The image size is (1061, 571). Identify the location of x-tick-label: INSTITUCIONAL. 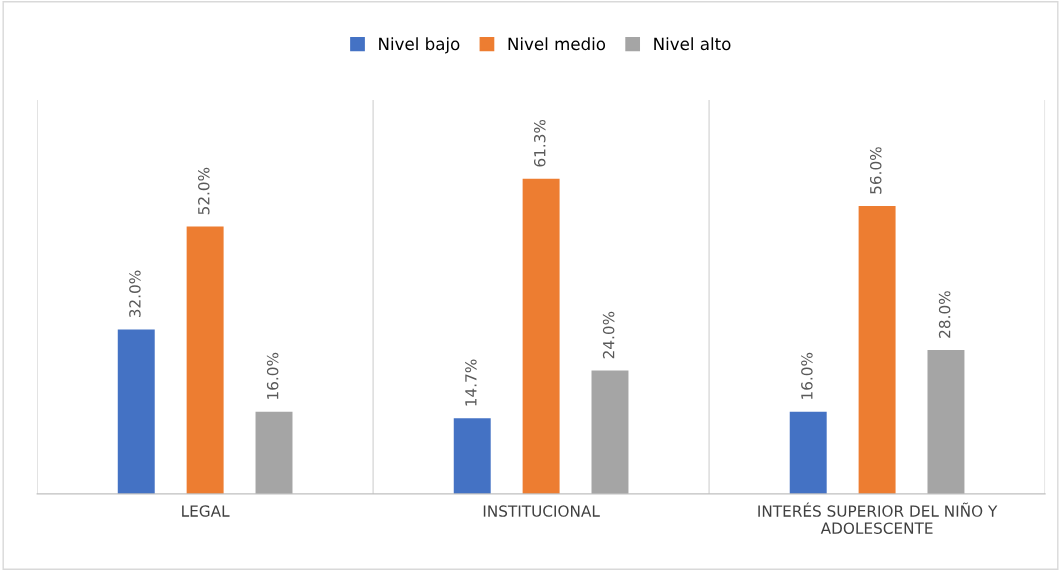
(541, 511).